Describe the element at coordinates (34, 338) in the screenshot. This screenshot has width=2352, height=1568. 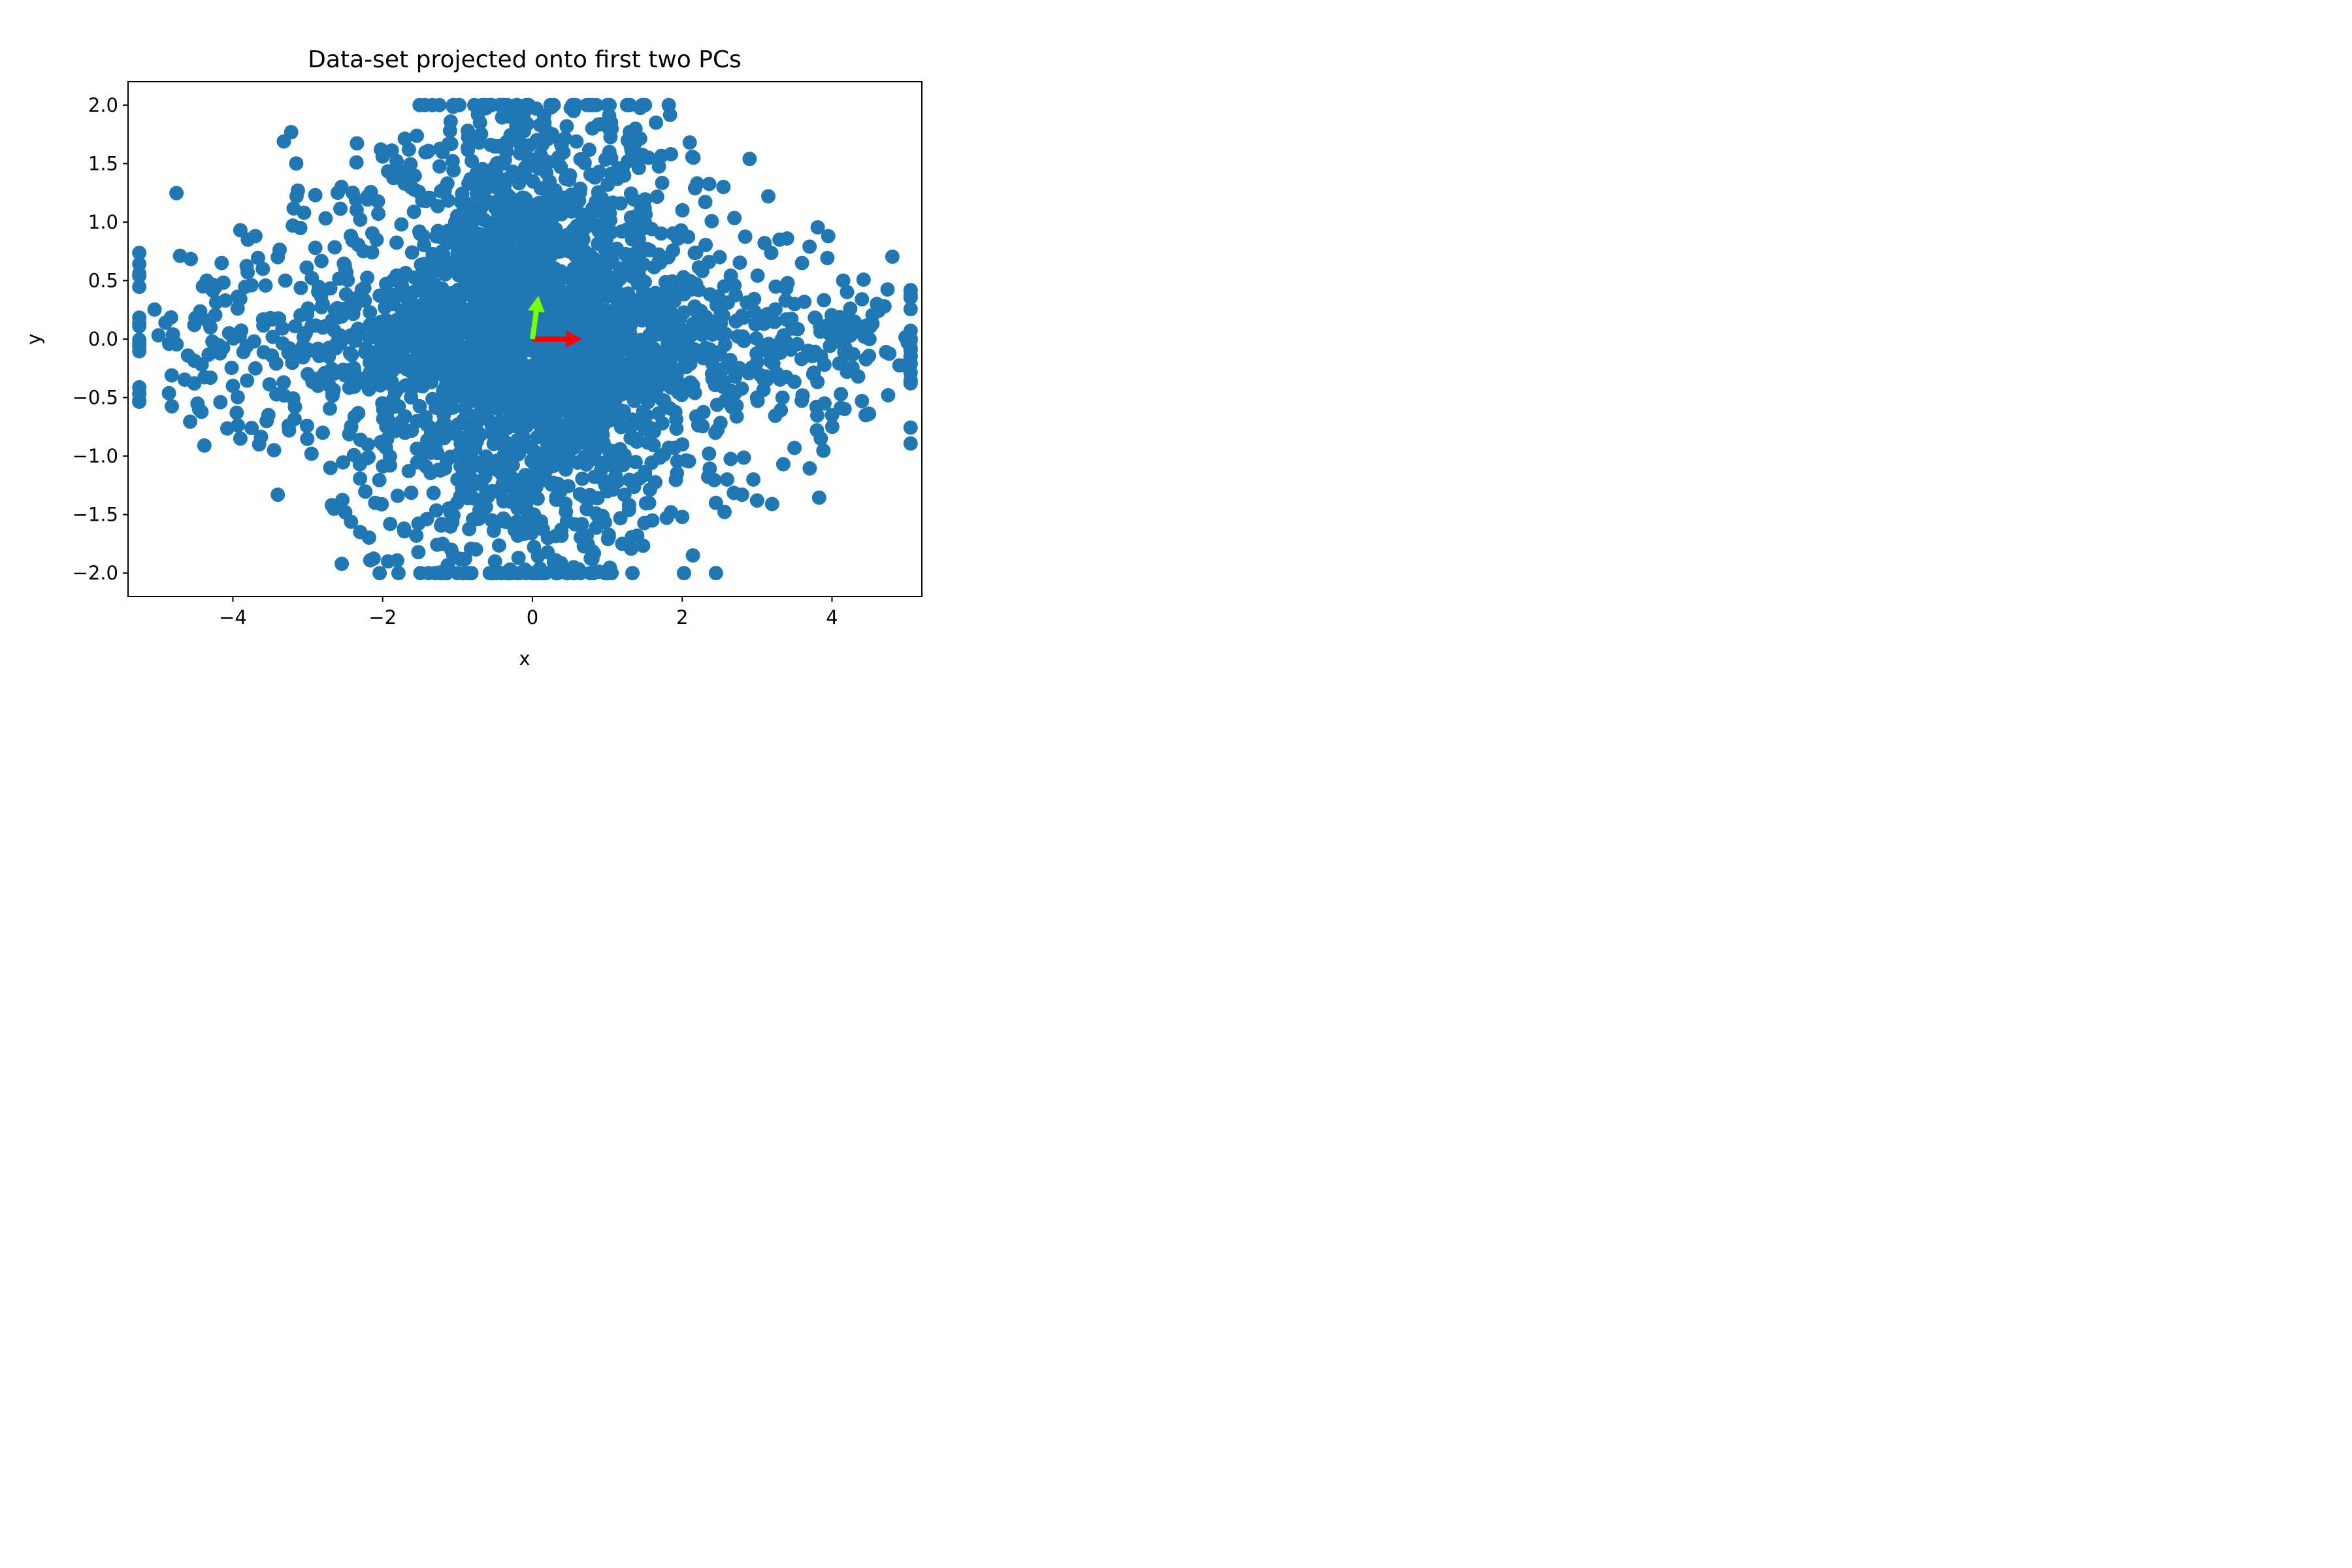
I see `y-axis-label: y` at that location.